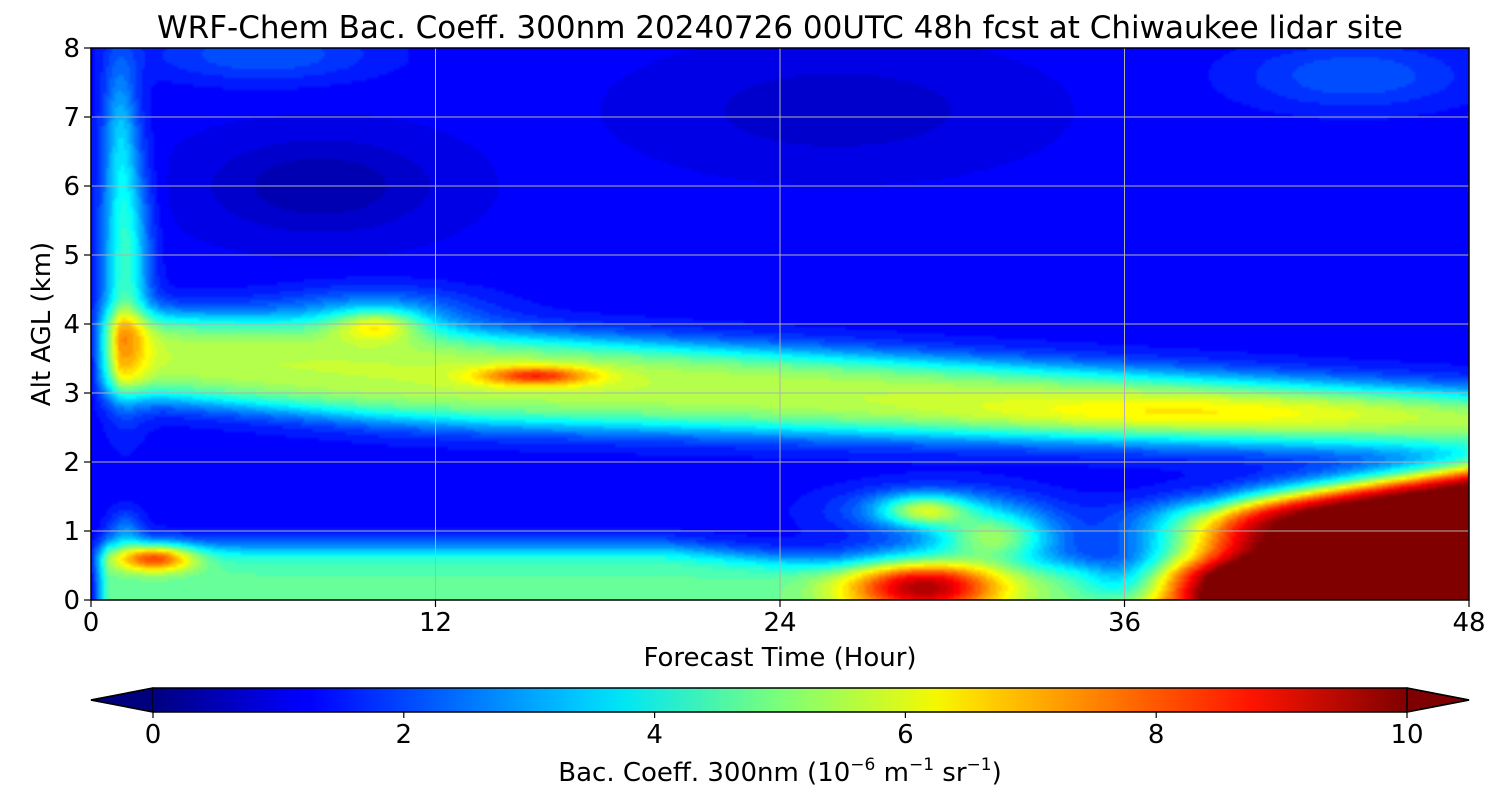 This screenshot has height=800, width=1500. What do you see at coordinates (71, 532) in the screenshot?
I see `y-tick-label: 1` at bounding box center [71, 532].